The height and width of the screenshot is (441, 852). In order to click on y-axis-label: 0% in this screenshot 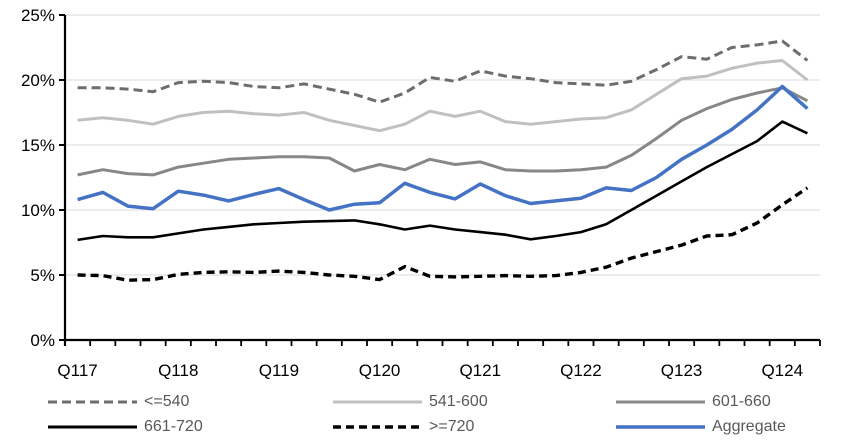, I will do `click(42, 340)`.